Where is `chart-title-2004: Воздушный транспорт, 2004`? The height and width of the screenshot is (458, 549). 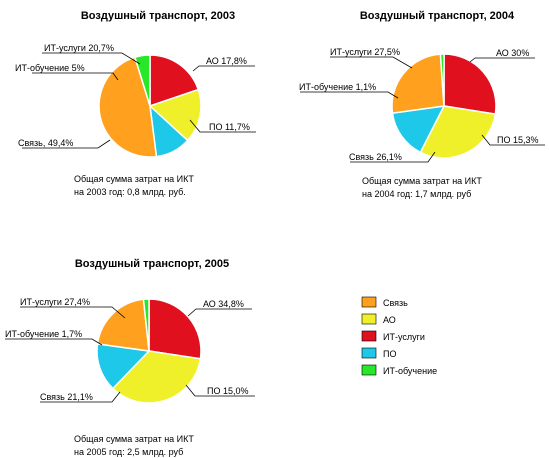
chart-title-2004: Воздушный транспорт, 2004 is located at coordinates (437, 16).